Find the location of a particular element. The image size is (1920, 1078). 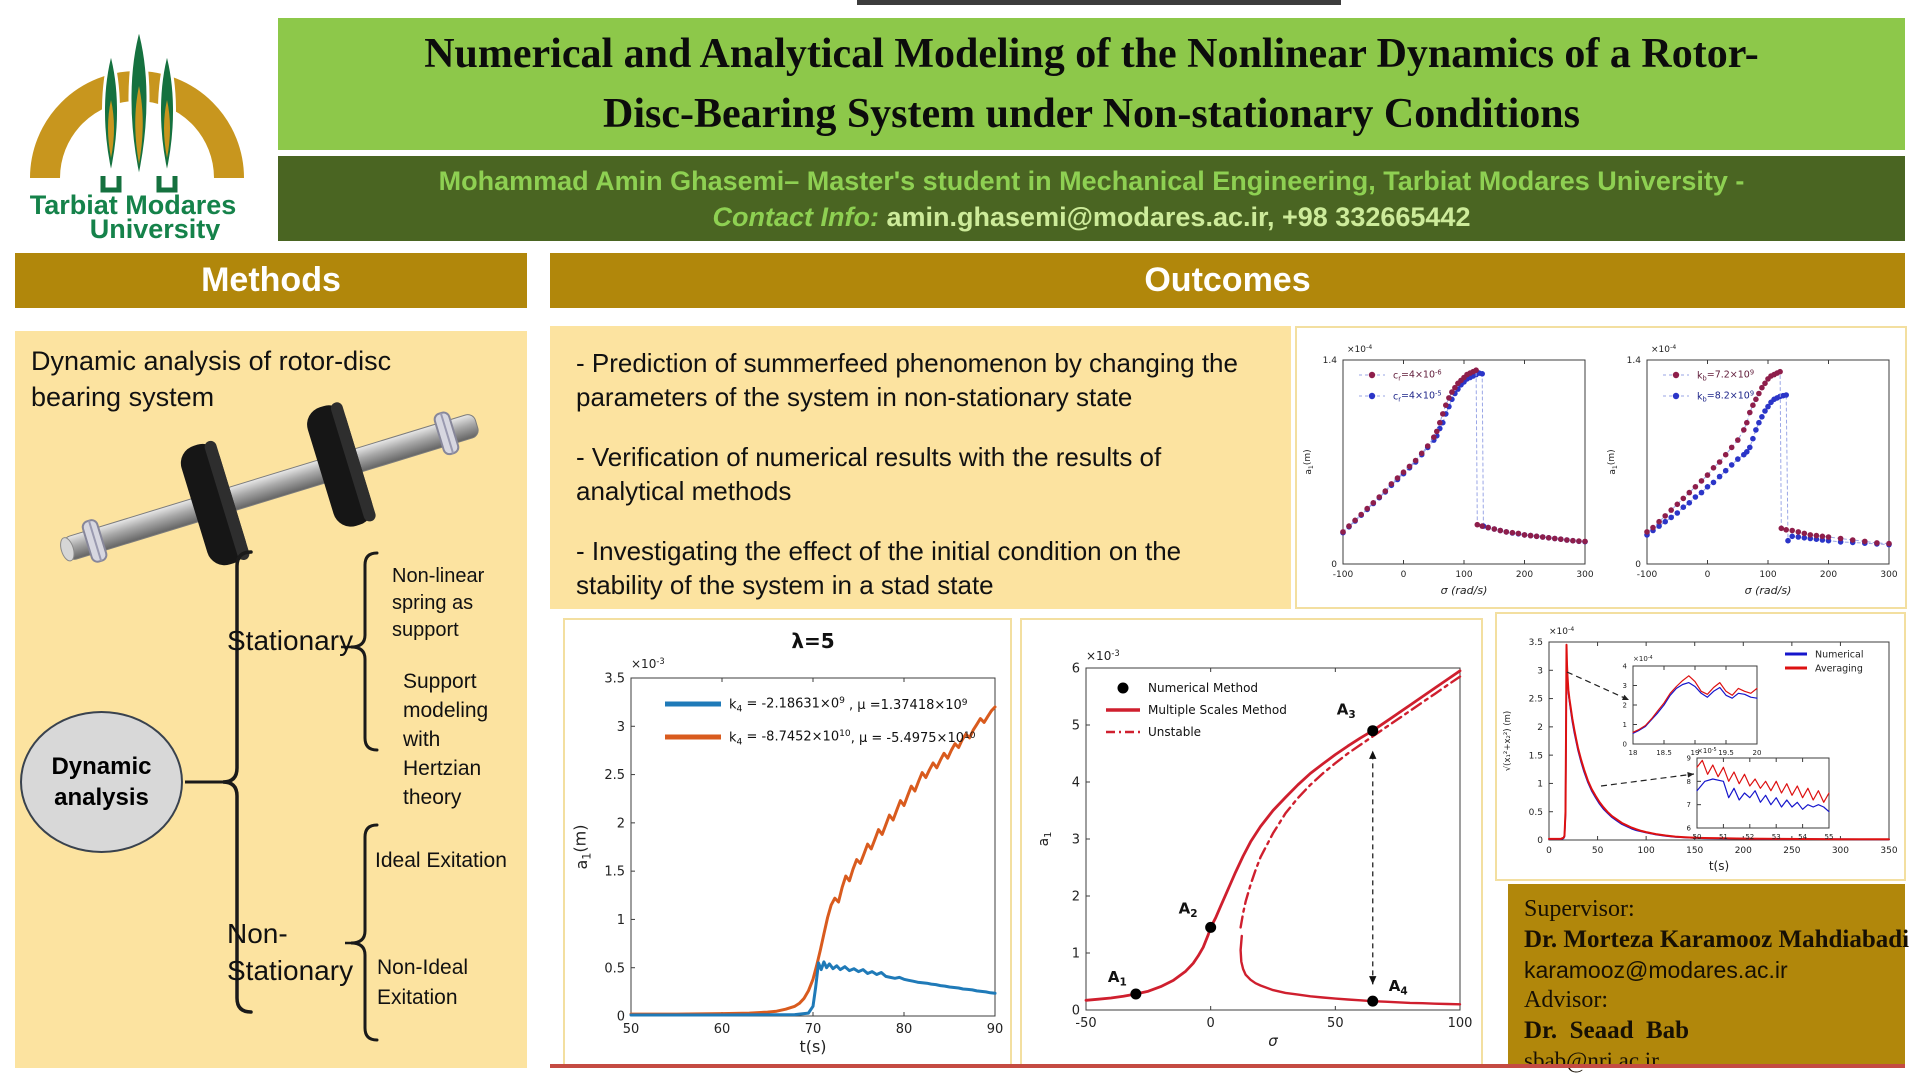

bearing-right is located at coordinates (446, 433).